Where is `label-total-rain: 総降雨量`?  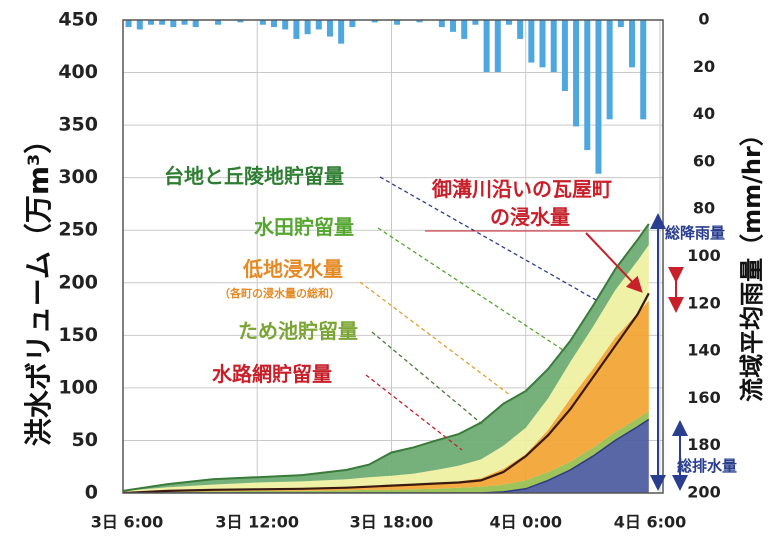 label-total-rain: 総降雨量 is located at coordinates (695, 233).